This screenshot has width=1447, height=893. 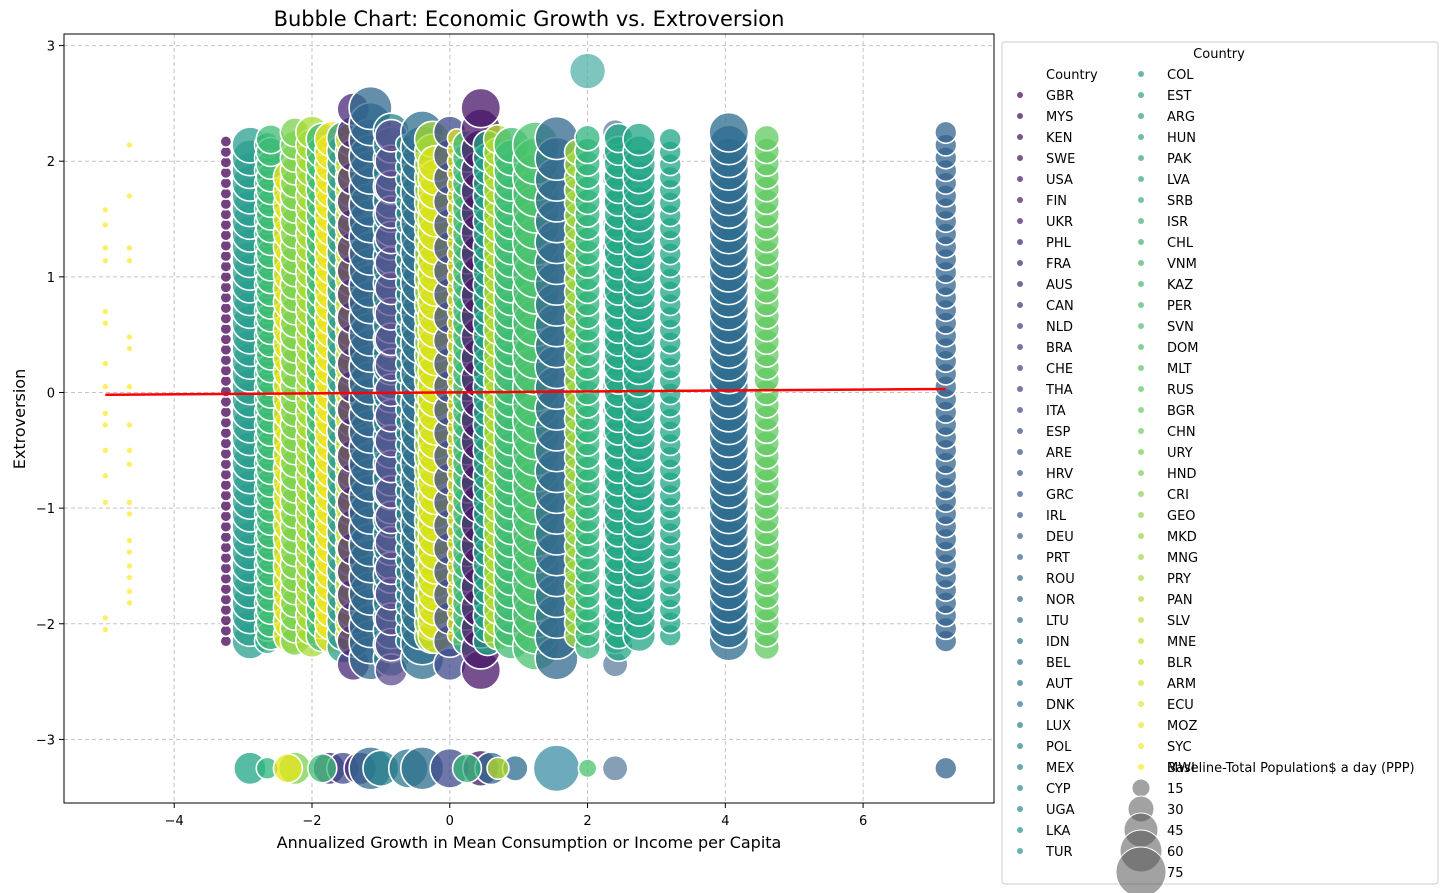 What do you see at coordinates (516, 816) in the screenshot?
I see `x-axis-ticks: −4 −2 0 2 4 6` at bounding box center [516, 816].